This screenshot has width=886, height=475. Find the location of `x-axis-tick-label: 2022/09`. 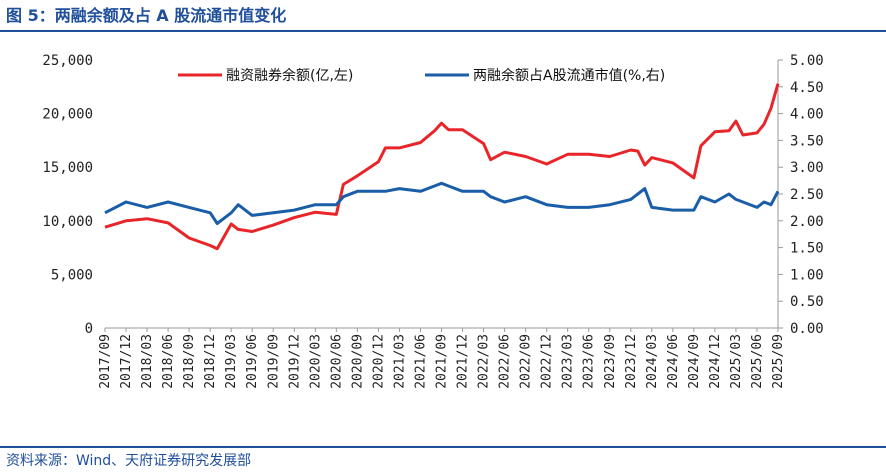

x-axis-tick-label: 2022/09 is located at coordinates (526, 361).